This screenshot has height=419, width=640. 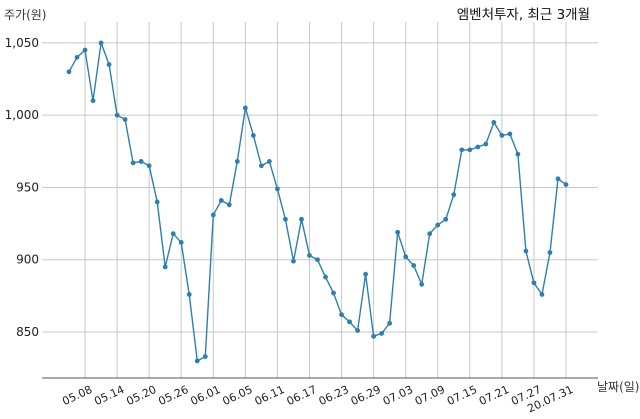 I want to click on x-tick-label: 07.03, so click(x=398, y=395).